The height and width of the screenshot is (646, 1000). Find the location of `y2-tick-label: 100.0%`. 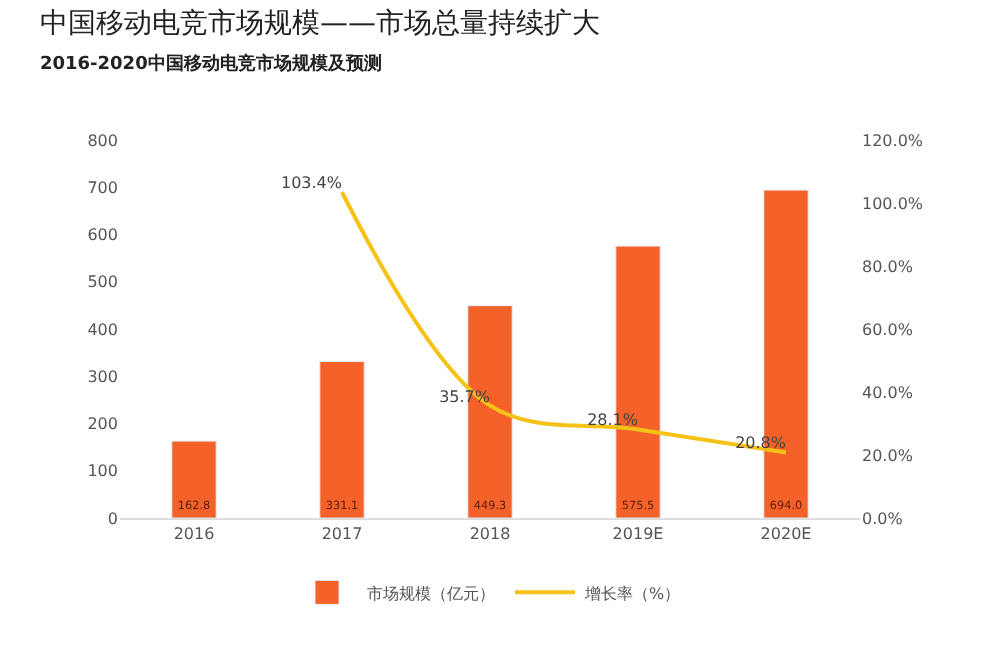

y2-tick-label: 100.0% is located at coordinates (893, 203).